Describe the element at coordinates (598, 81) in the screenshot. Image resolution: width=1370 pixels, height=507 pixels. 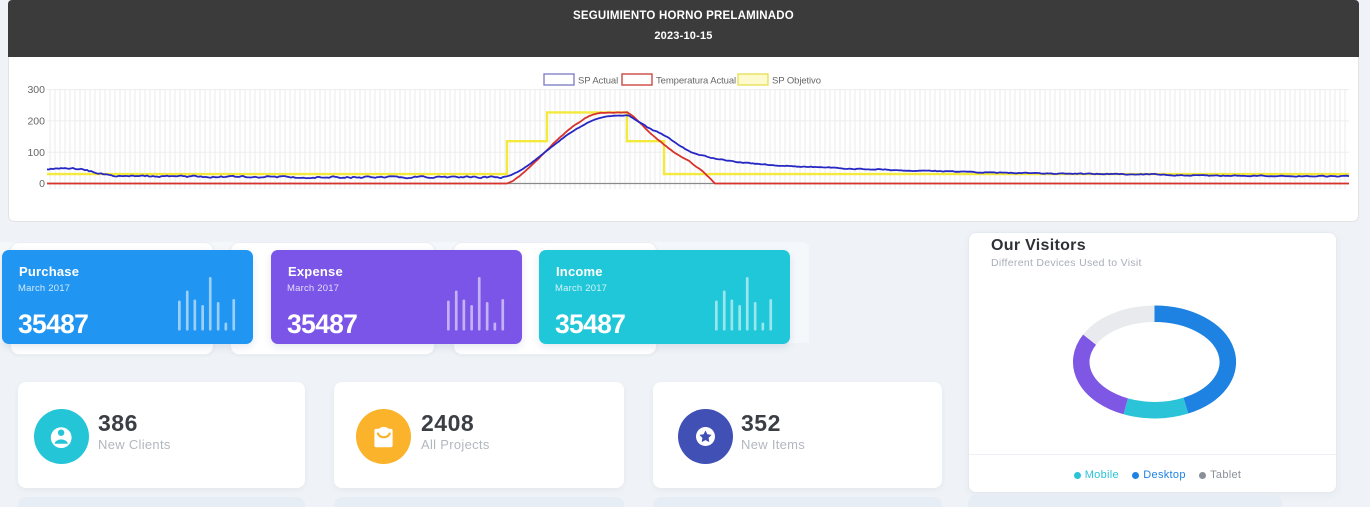
I see `svg-text: SP Actual` at that location.